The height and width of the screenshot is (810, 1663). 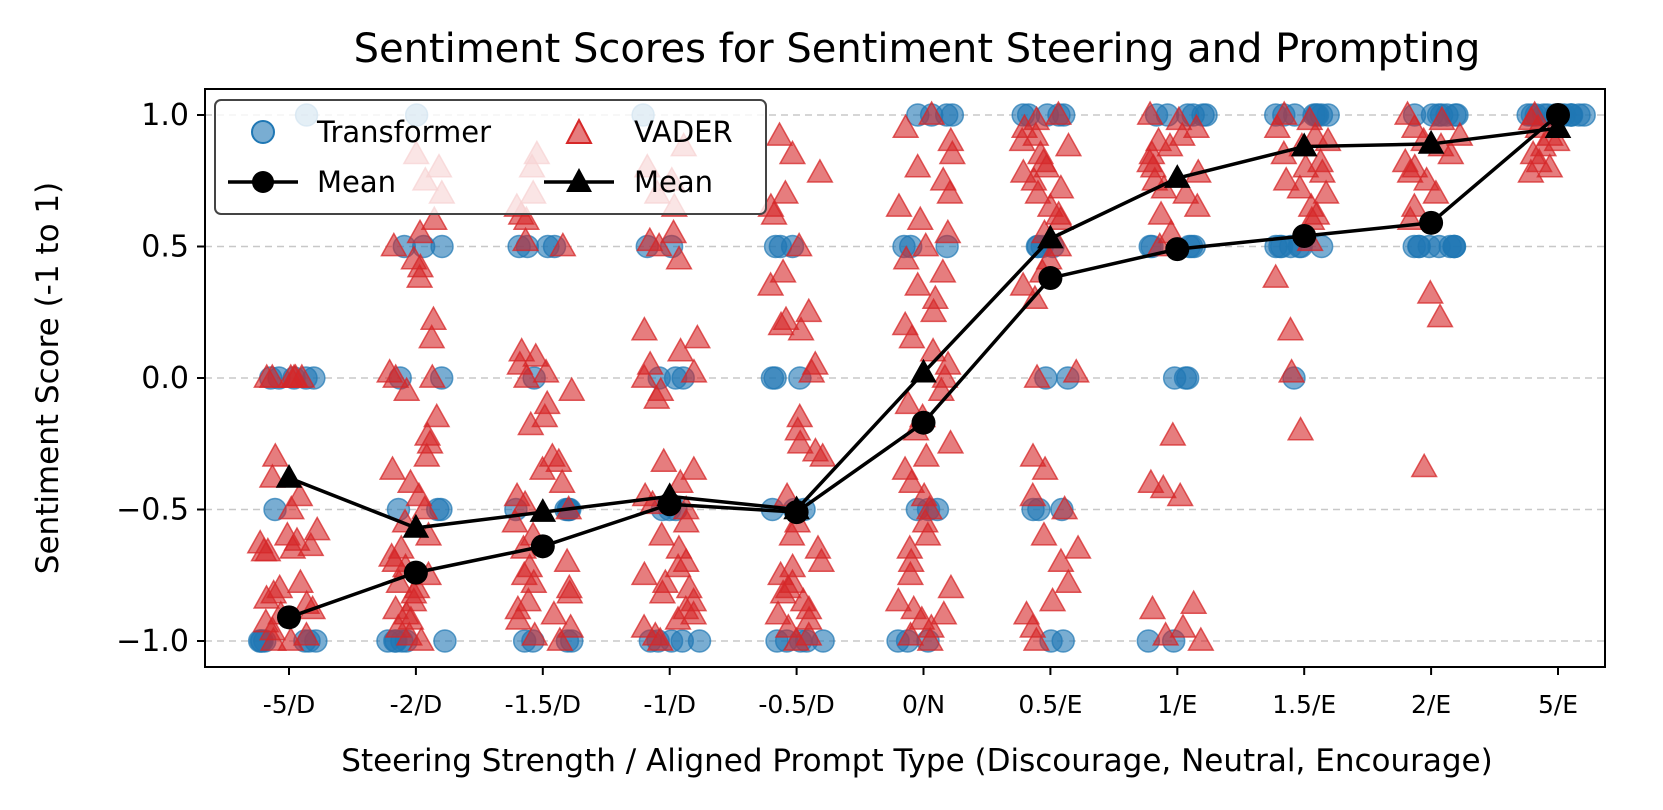 What do you see at coordinates (48, 378) in the screenshot?
I see `y-axis-label: Sentiment Score (-1 to 1)` at bounding box center [48, 378].